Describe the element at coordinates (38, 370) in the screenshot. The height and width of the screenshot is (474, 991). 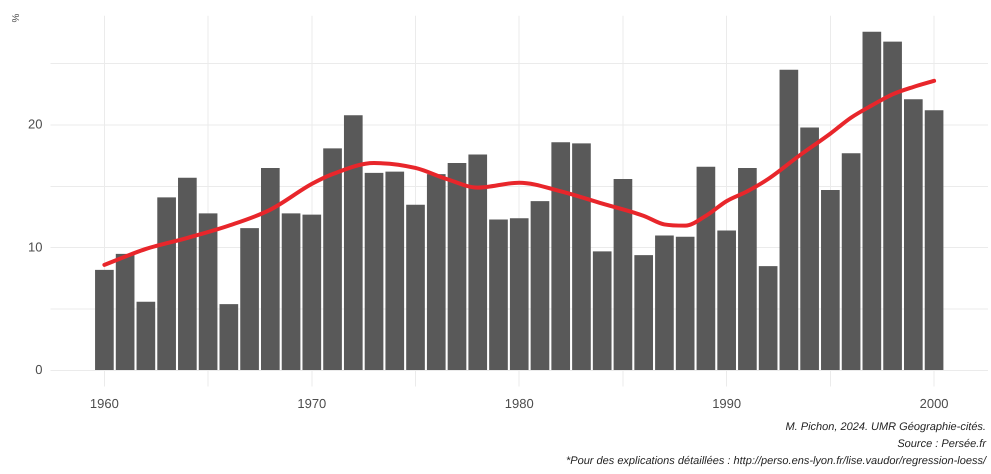
I see `y-tick-label: 0` at that location.